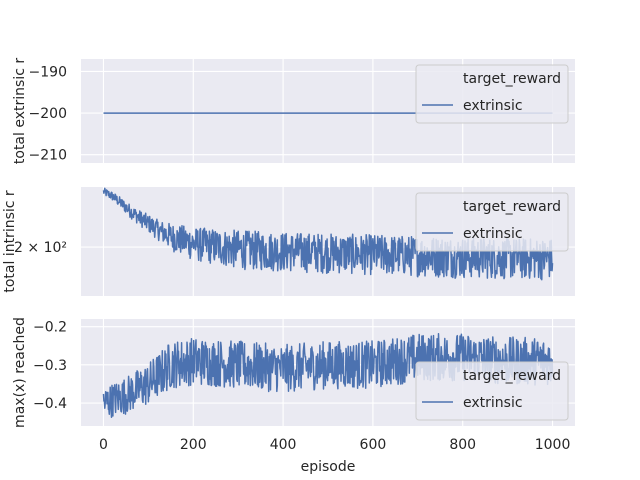  What do you see at coordinates (462, 445) in the screenshot?
I see `x-tick-label: 800` at bounding box center [462, 445].